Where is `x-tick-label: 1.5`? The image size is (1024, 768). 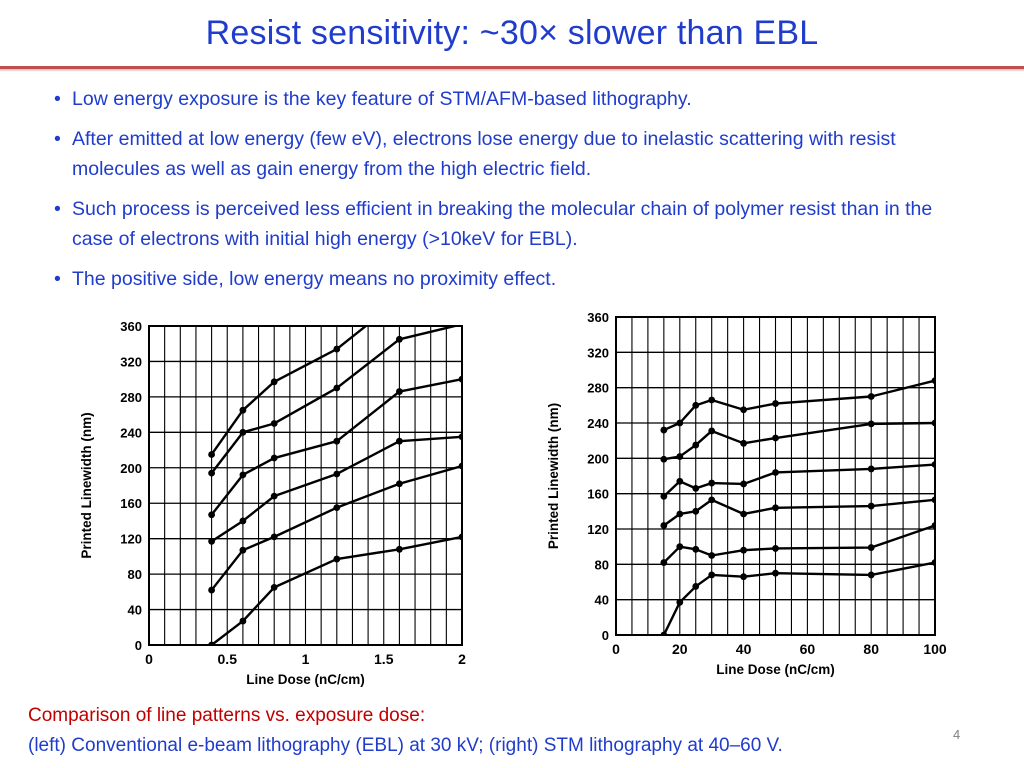
x-tick-label: 1.5 is located at coordinates (384, 659).